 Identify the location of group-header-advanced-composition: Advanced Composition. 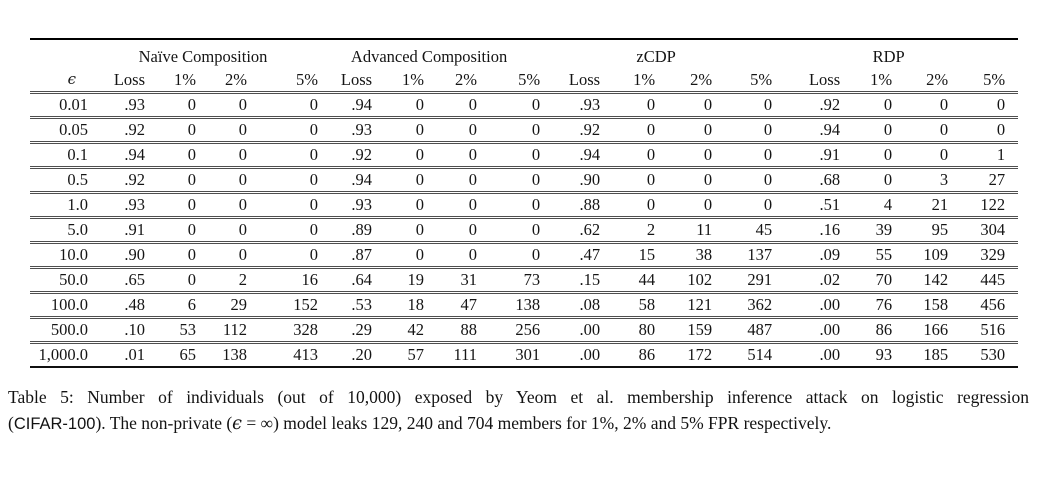
(429, 56).